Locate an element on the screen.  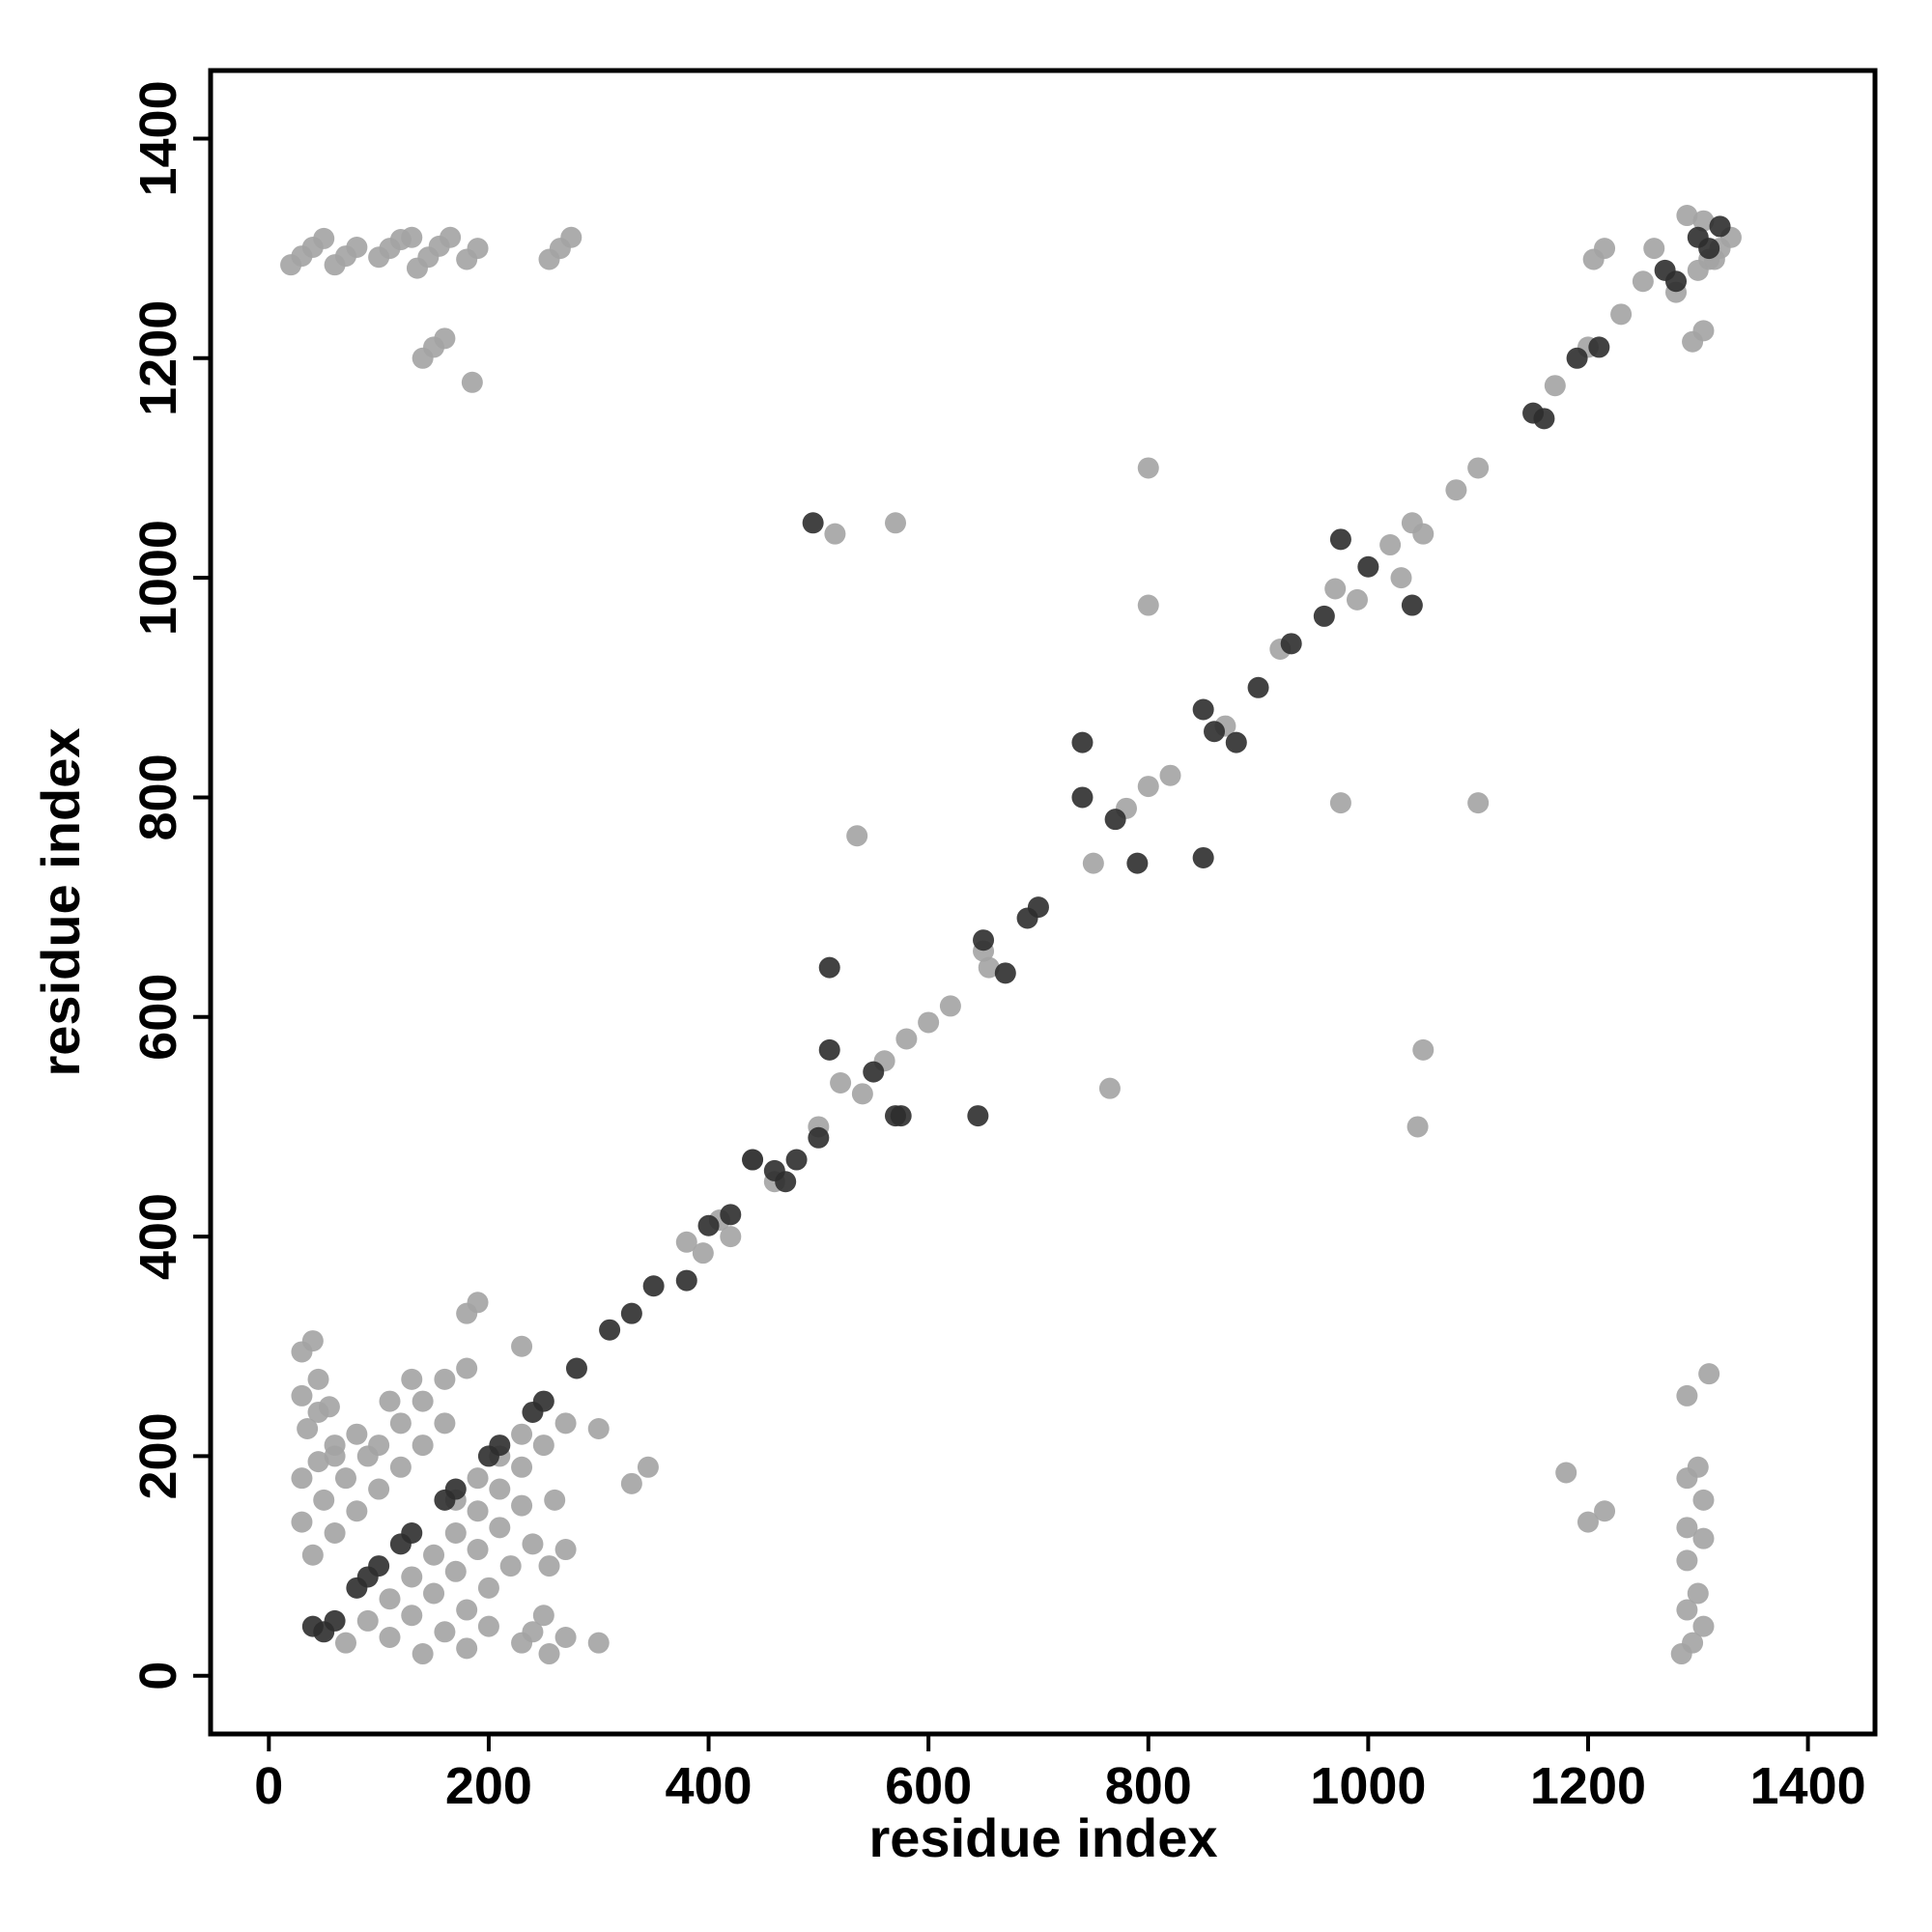
x-tick-label: 1000 is located at coordinates (1368, 1786).